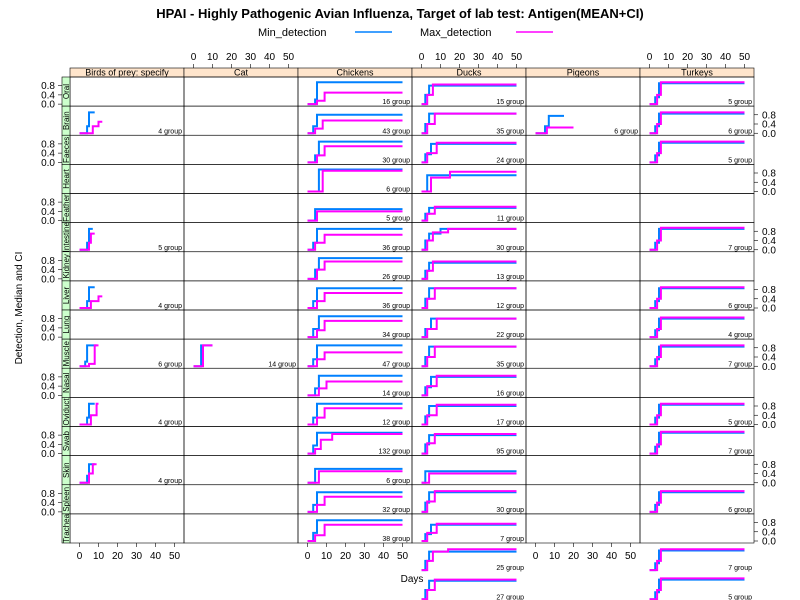 The image size is (800, 600). I want to click on group-count-label: 7 group, so click(740, 452).